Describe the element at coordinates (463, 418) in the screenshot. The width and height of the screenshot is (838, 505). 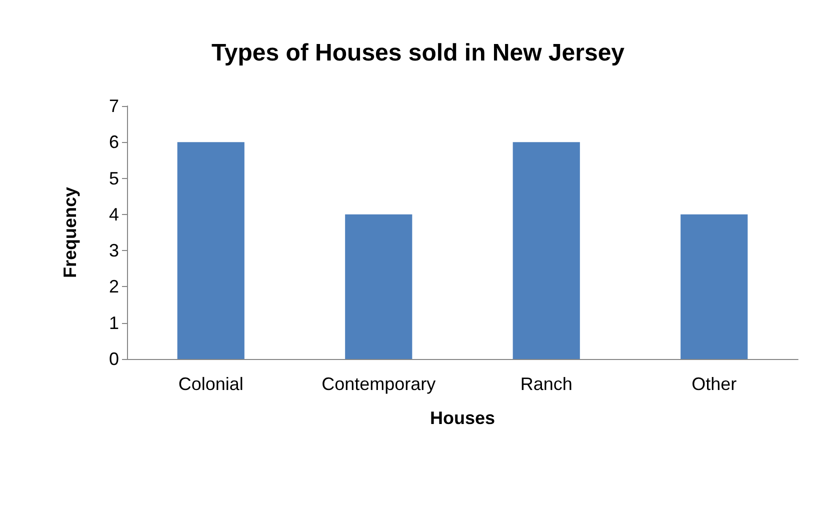
I see `x-axis-title: Houses` at that location.